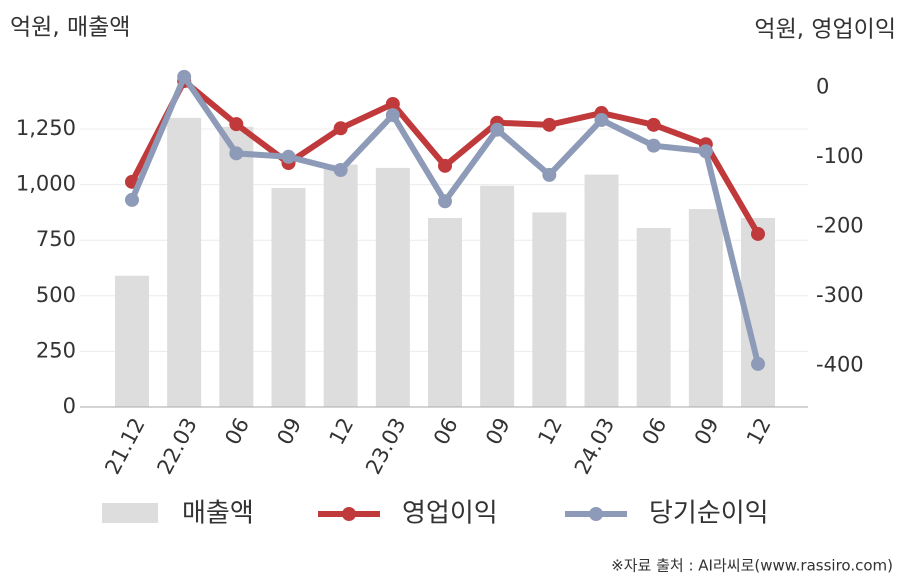 This screenshot has width=908, height=580. Describe the element at coordinates (218, 514) in the screenshot. I see `legend-label: 매출액` at that location.